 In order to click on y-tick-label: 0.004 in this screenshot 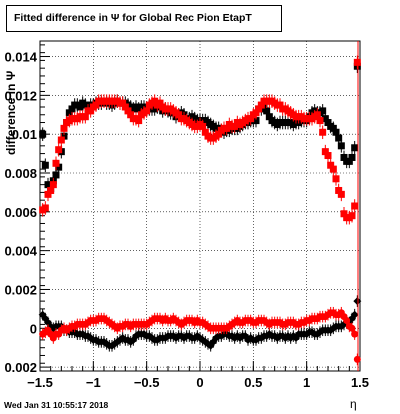, I will do `click(20, 251)`.